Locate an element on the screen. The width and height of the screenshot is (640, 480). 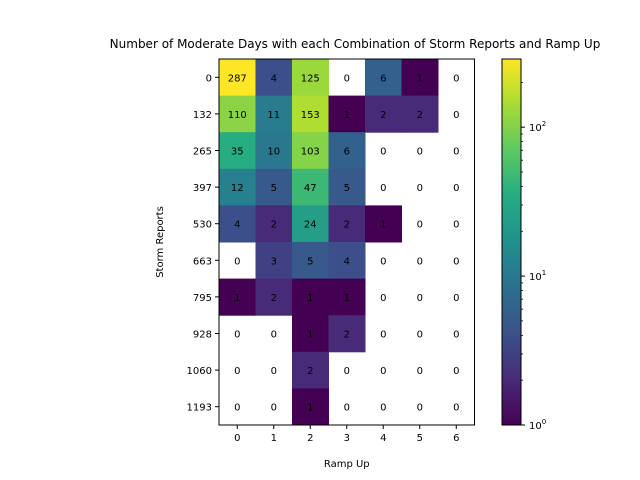
y-tick-label: 530 is located at coordinates (202, 225).